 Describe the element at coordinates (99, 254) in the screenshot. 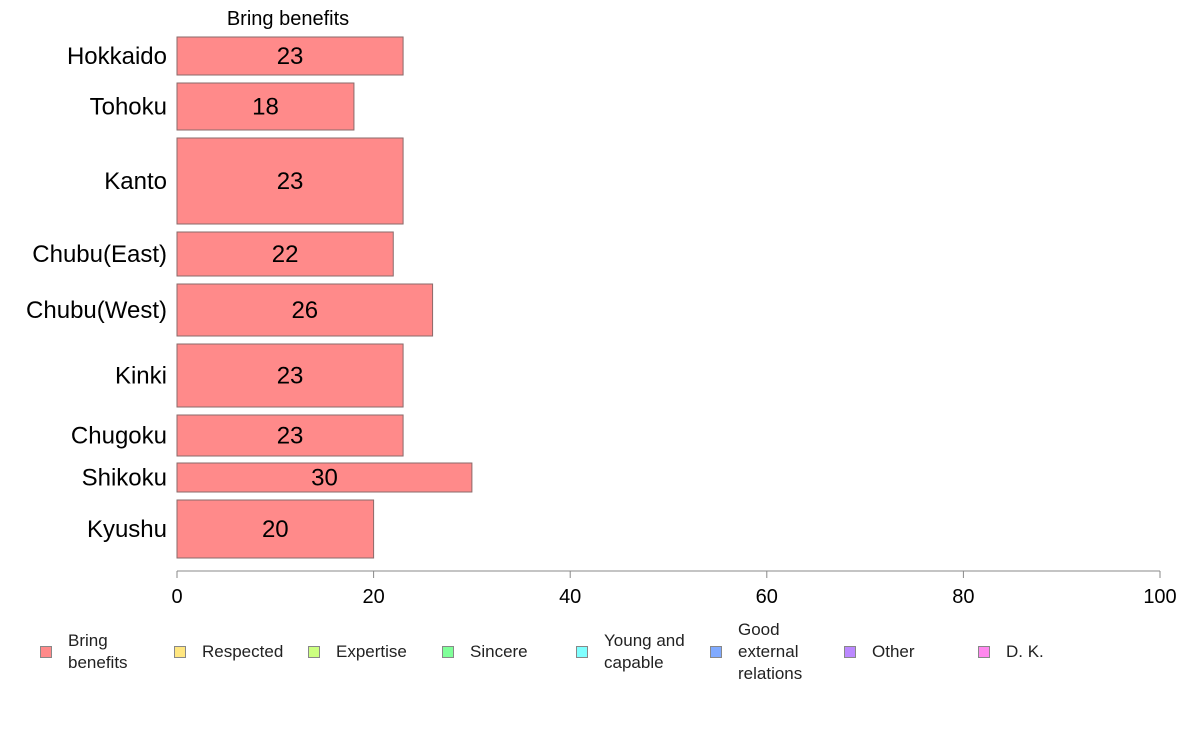

I see `category-label: Chubu(East)` at that location.